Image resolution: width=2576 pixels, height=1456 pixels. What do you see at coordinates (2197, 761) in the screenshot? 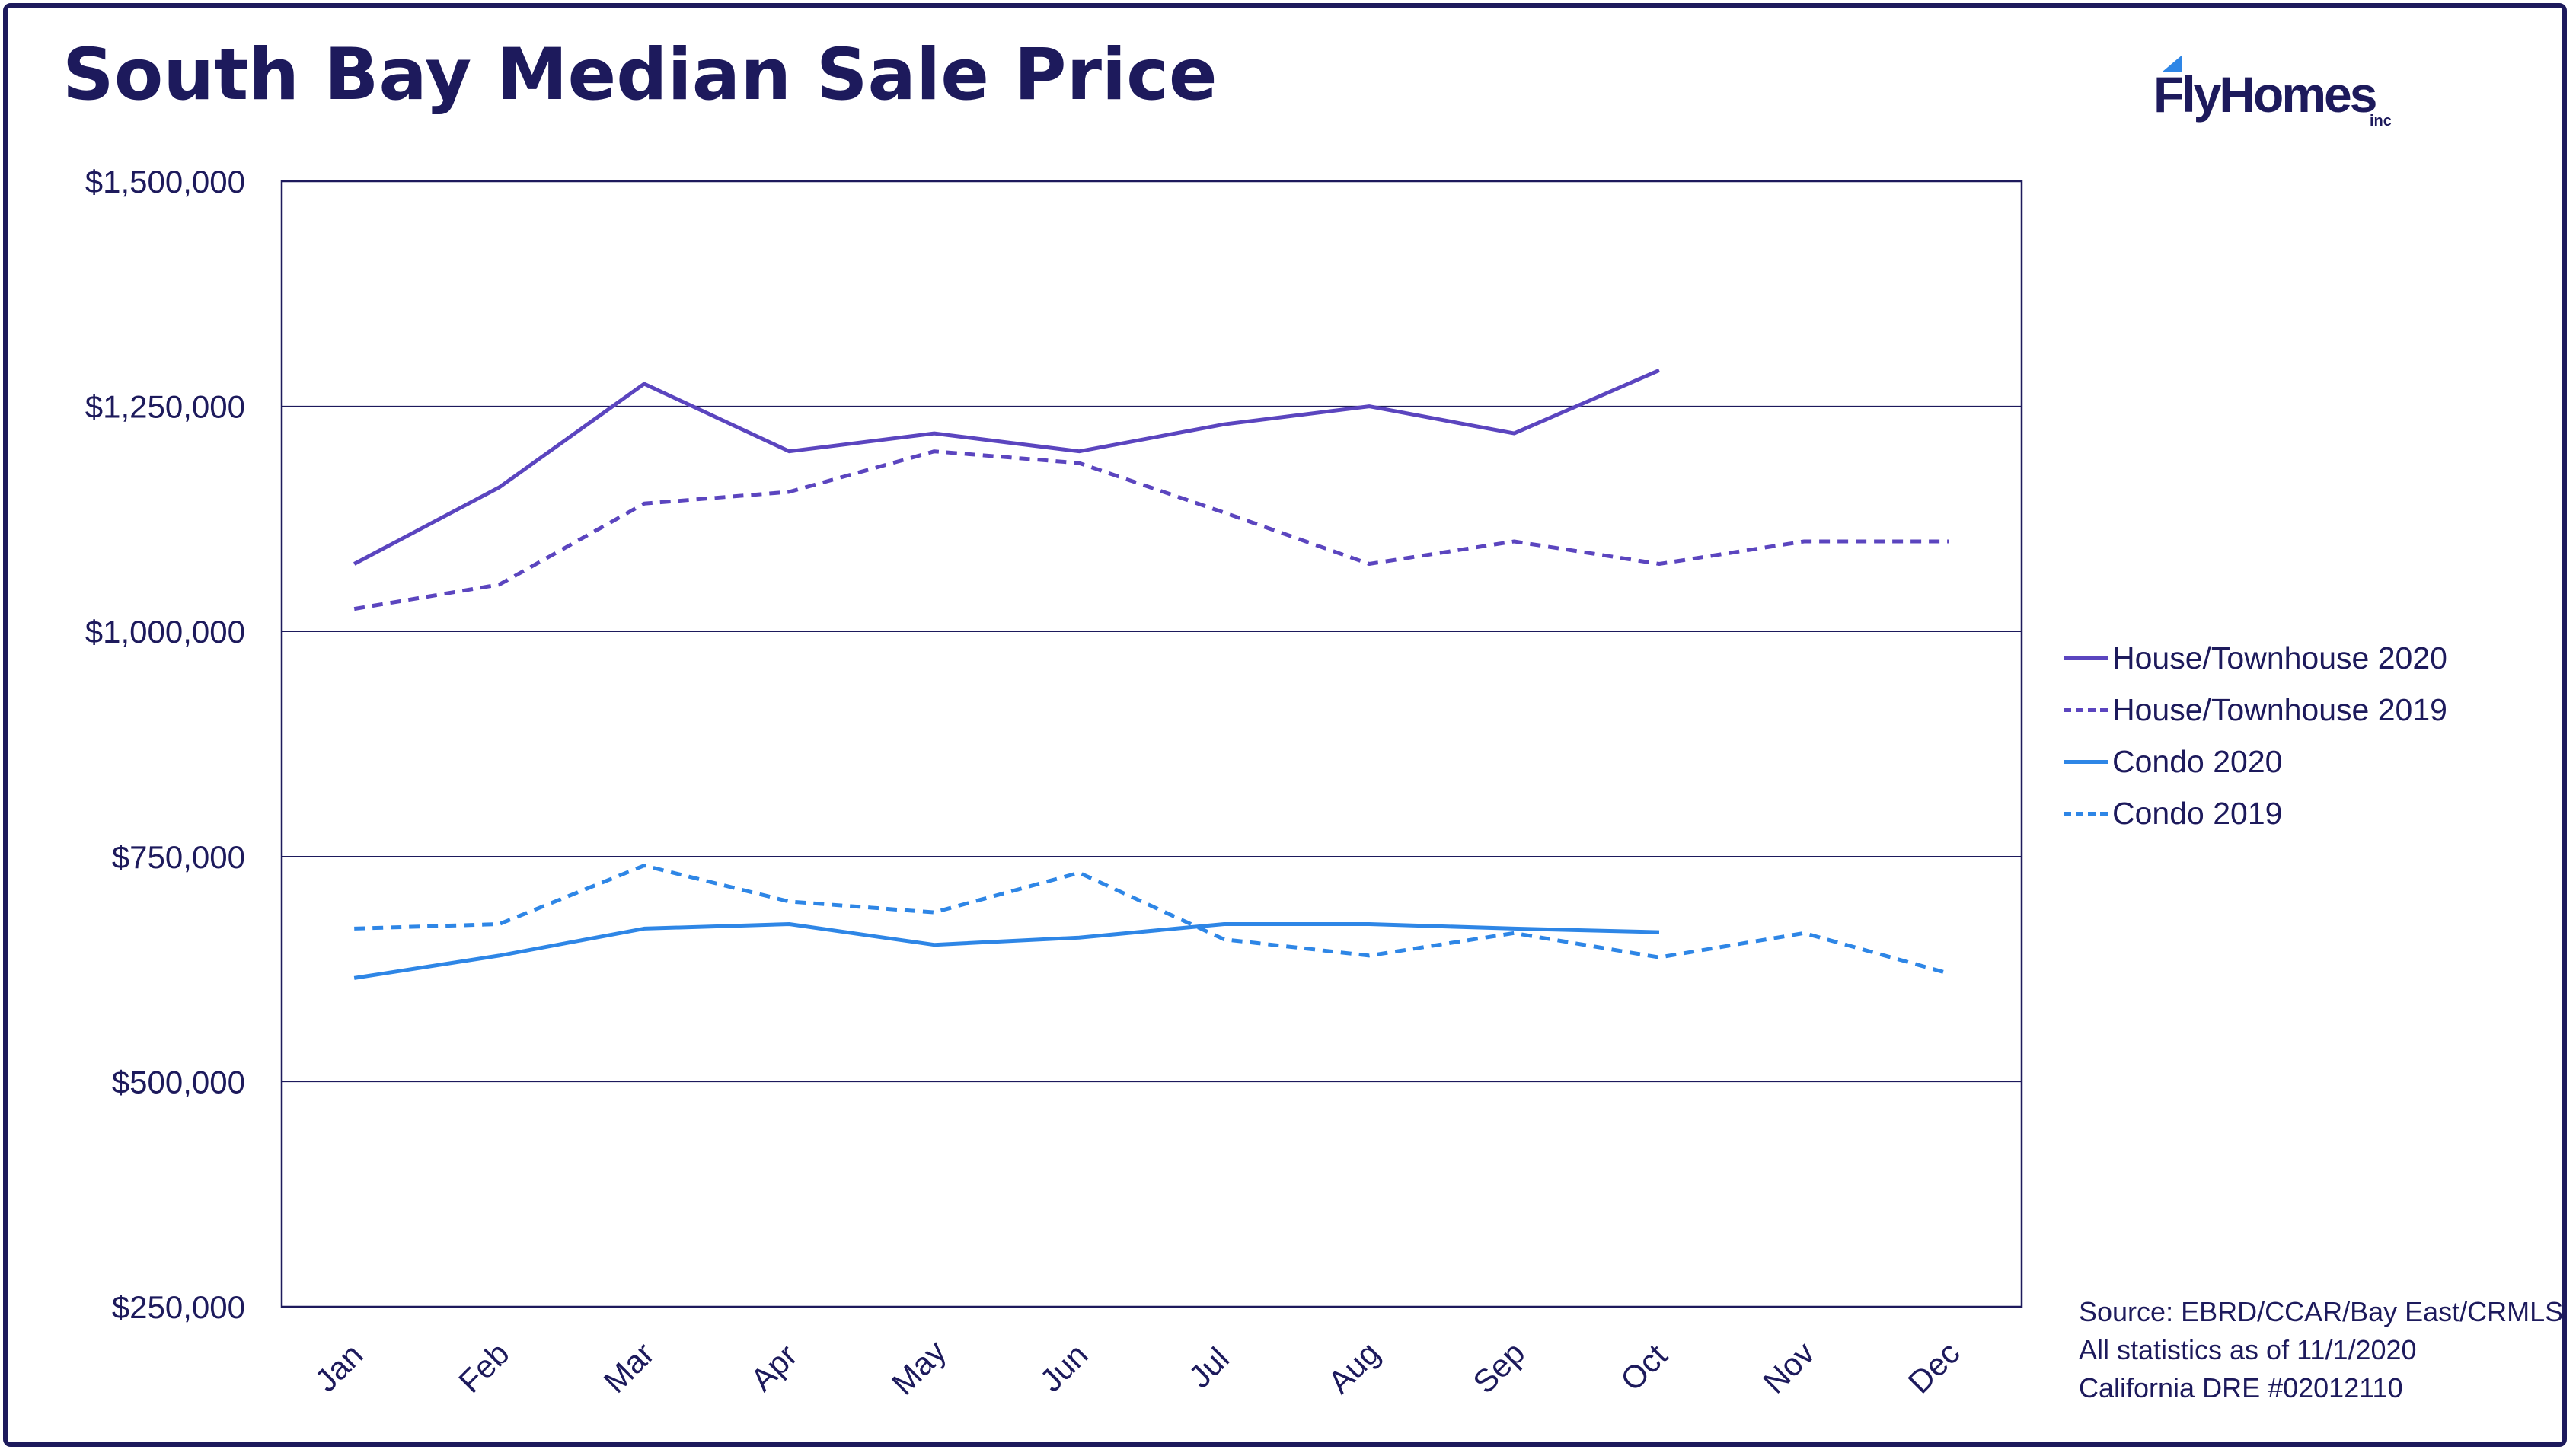
I see `legend-label: Condo 2020` at bounding box center [2197, 761].